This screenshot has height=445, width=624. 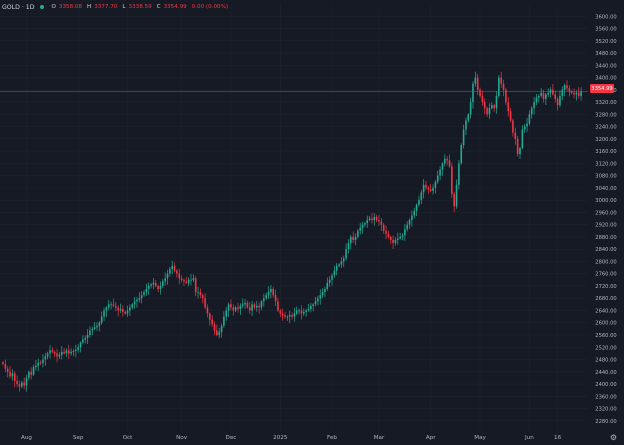 I want to click on y-tick-label: 2840.00, so click(x=605, y=250).